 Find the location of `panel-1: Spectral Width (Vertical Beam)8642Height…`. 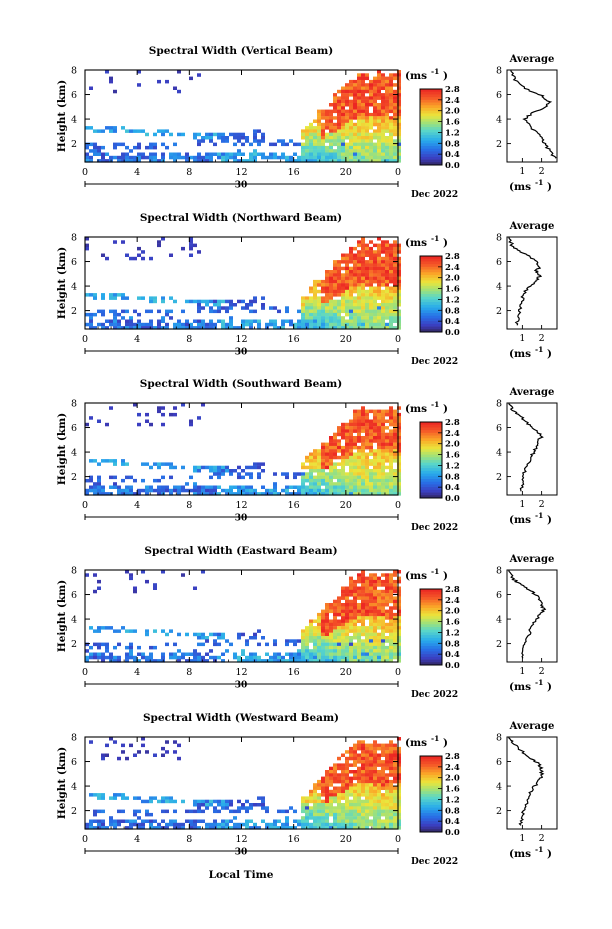

panel-1: Spectral Width (Vertical Beam)8642Height… is located at coordinates (307, 122).